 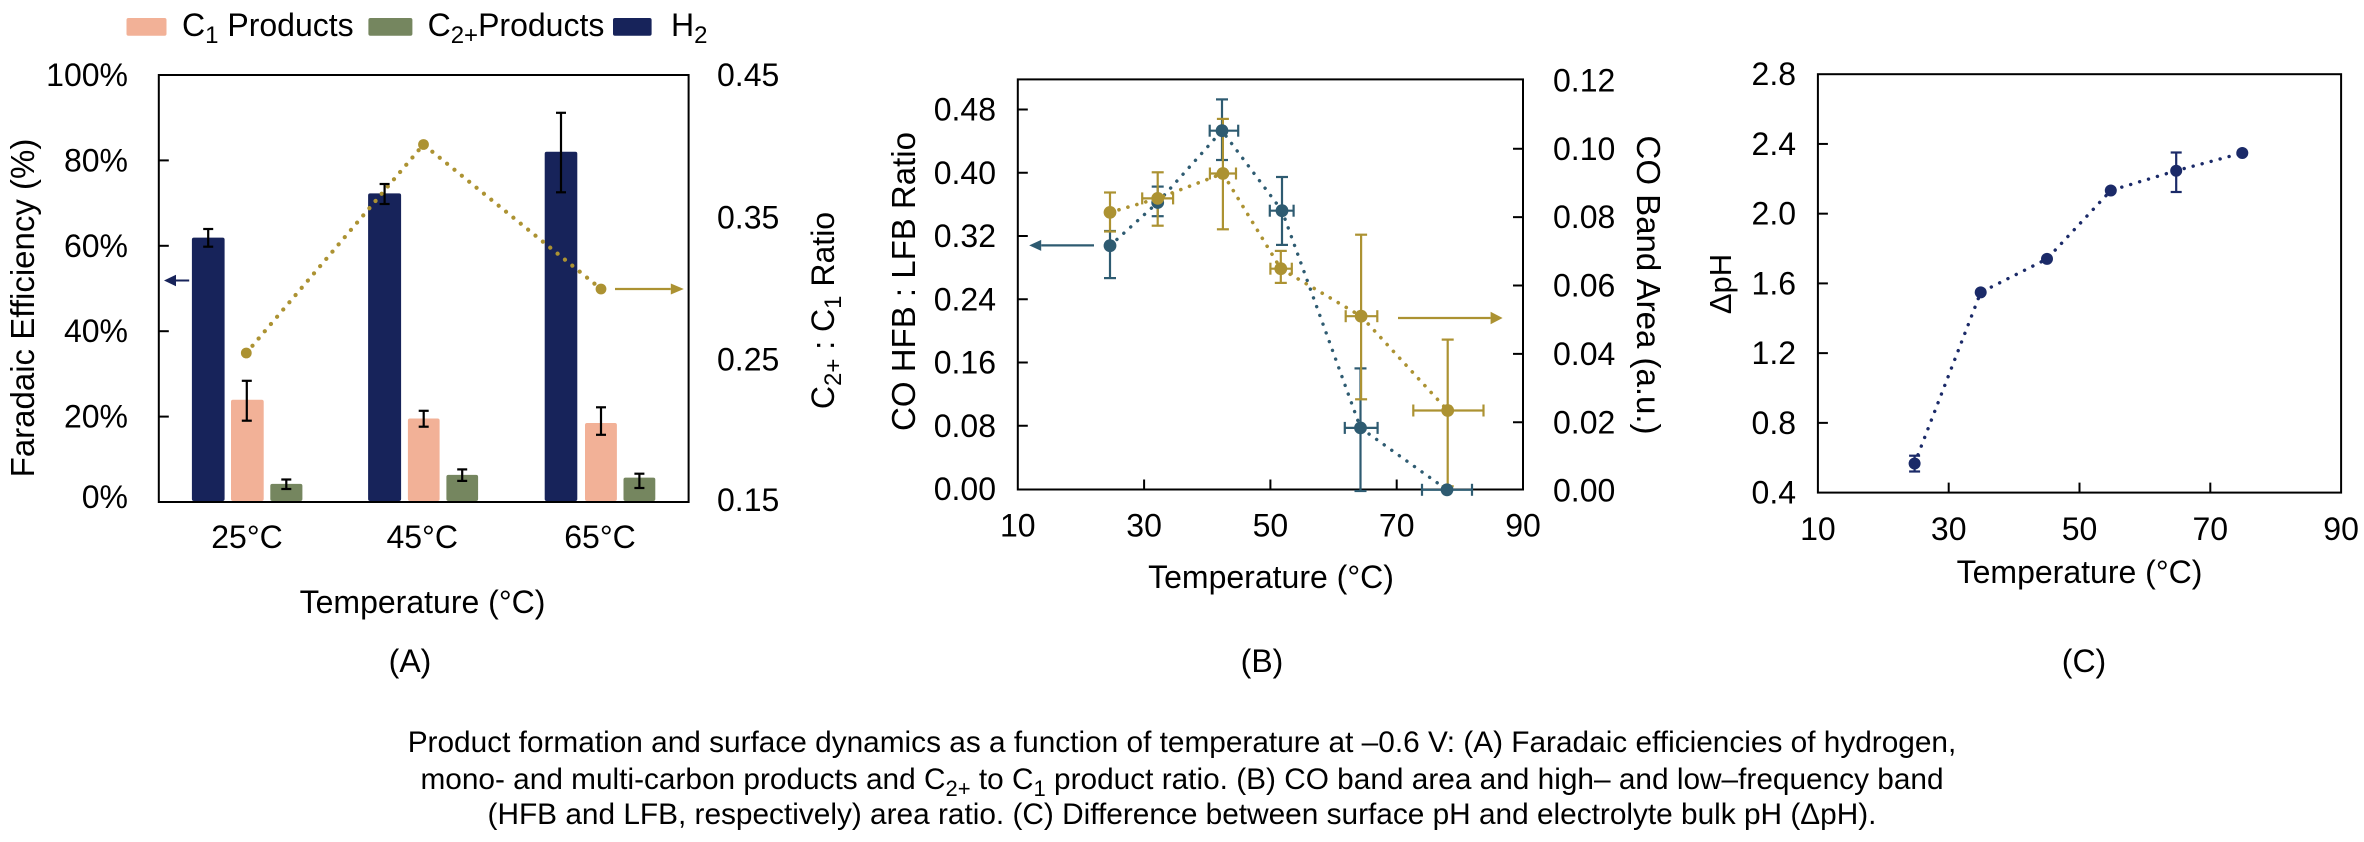 I want to click on svg-text: 25°C, so click(x=247, y=537).